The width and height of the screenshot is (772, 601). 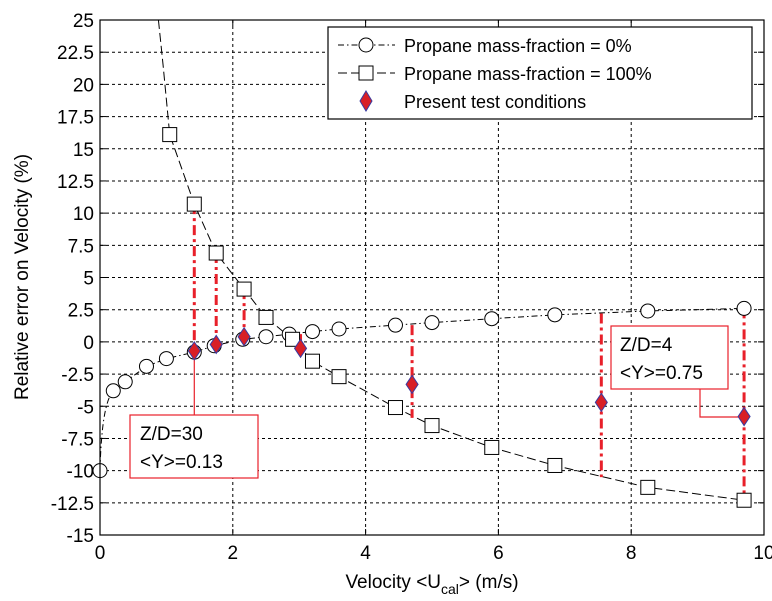 I want to click on annotation-z4-line1: Z/D=4, so click(x=646, y=345).